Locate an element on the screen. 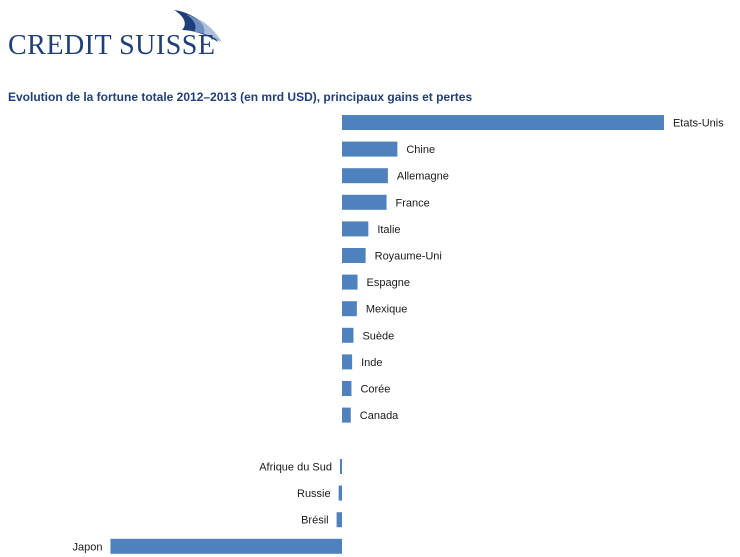  category-label-russie: Russie is located at coordinates (314, 494).